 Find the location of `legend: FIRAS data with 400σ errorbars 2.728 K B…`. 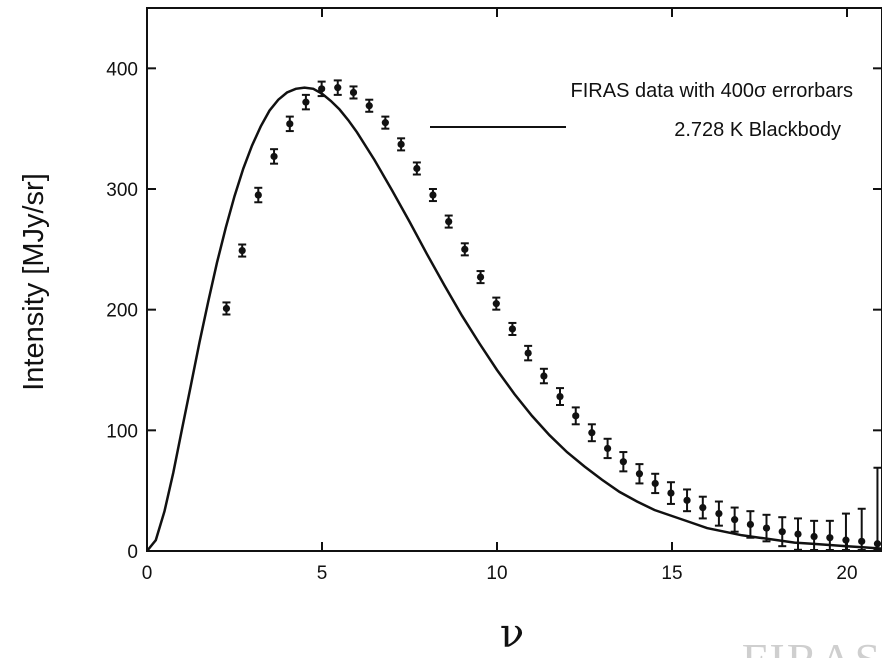

legend: FIRAS data with 400σ errorbars 2.728 K B… is located at coordinates (641, 110).